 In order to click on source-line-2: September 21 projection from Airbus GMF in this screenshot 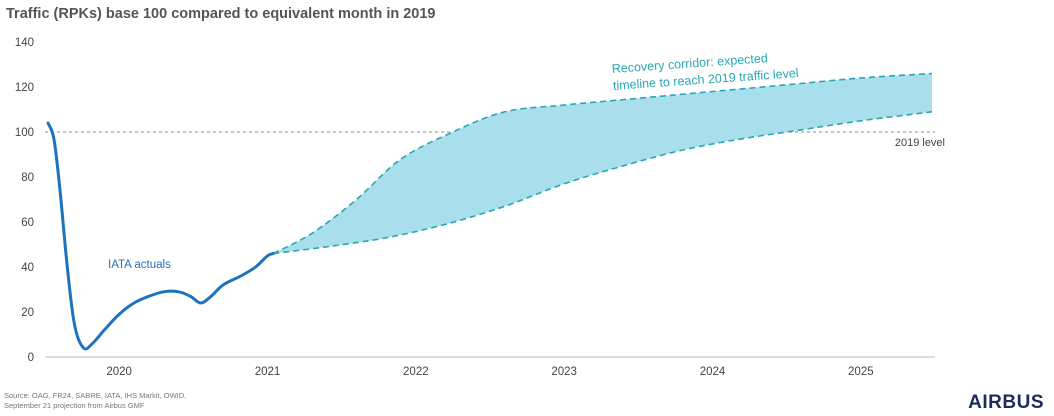, I will do `click(74, 405)`.